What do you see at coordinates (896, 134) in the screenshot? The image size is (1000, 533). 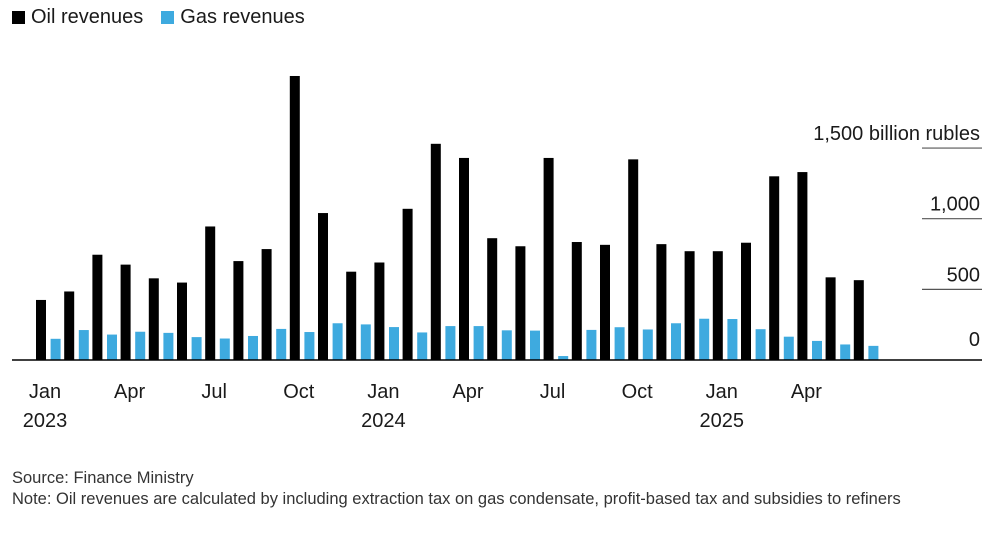 I see `y-tick-label: 1,500 billion rubles` at bounding box center [896, 134].